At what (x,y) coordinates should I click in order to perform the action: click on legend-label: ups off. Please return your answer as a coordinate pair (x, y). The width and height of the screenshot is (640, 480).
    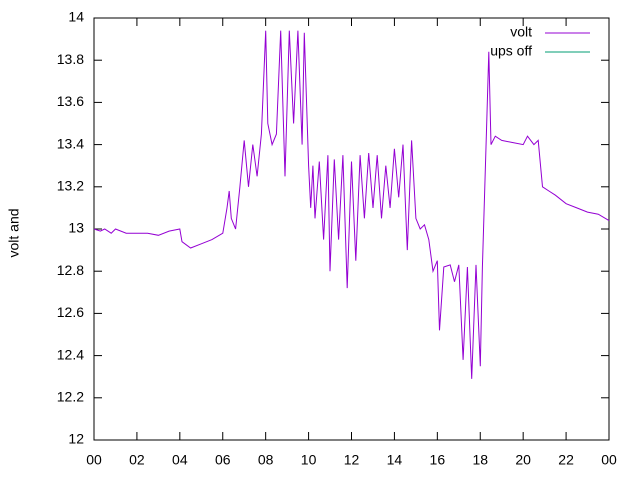
    Looking at the image, I should click on (511, 51).